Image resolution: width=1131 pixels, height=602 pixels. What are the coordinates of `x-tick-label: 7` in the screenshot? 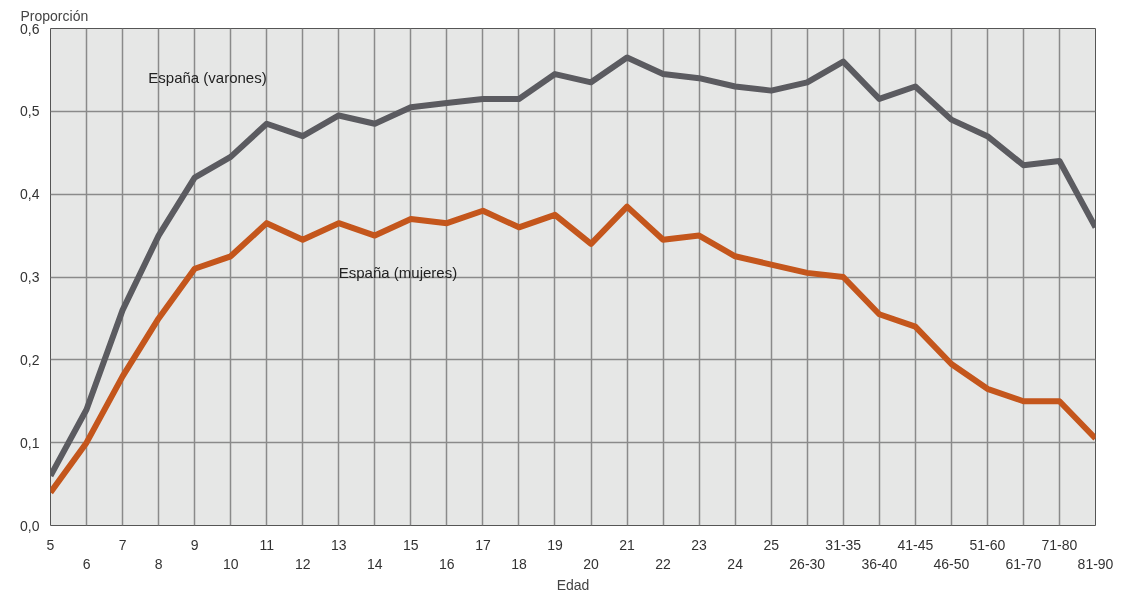 It's located at (122, 544).